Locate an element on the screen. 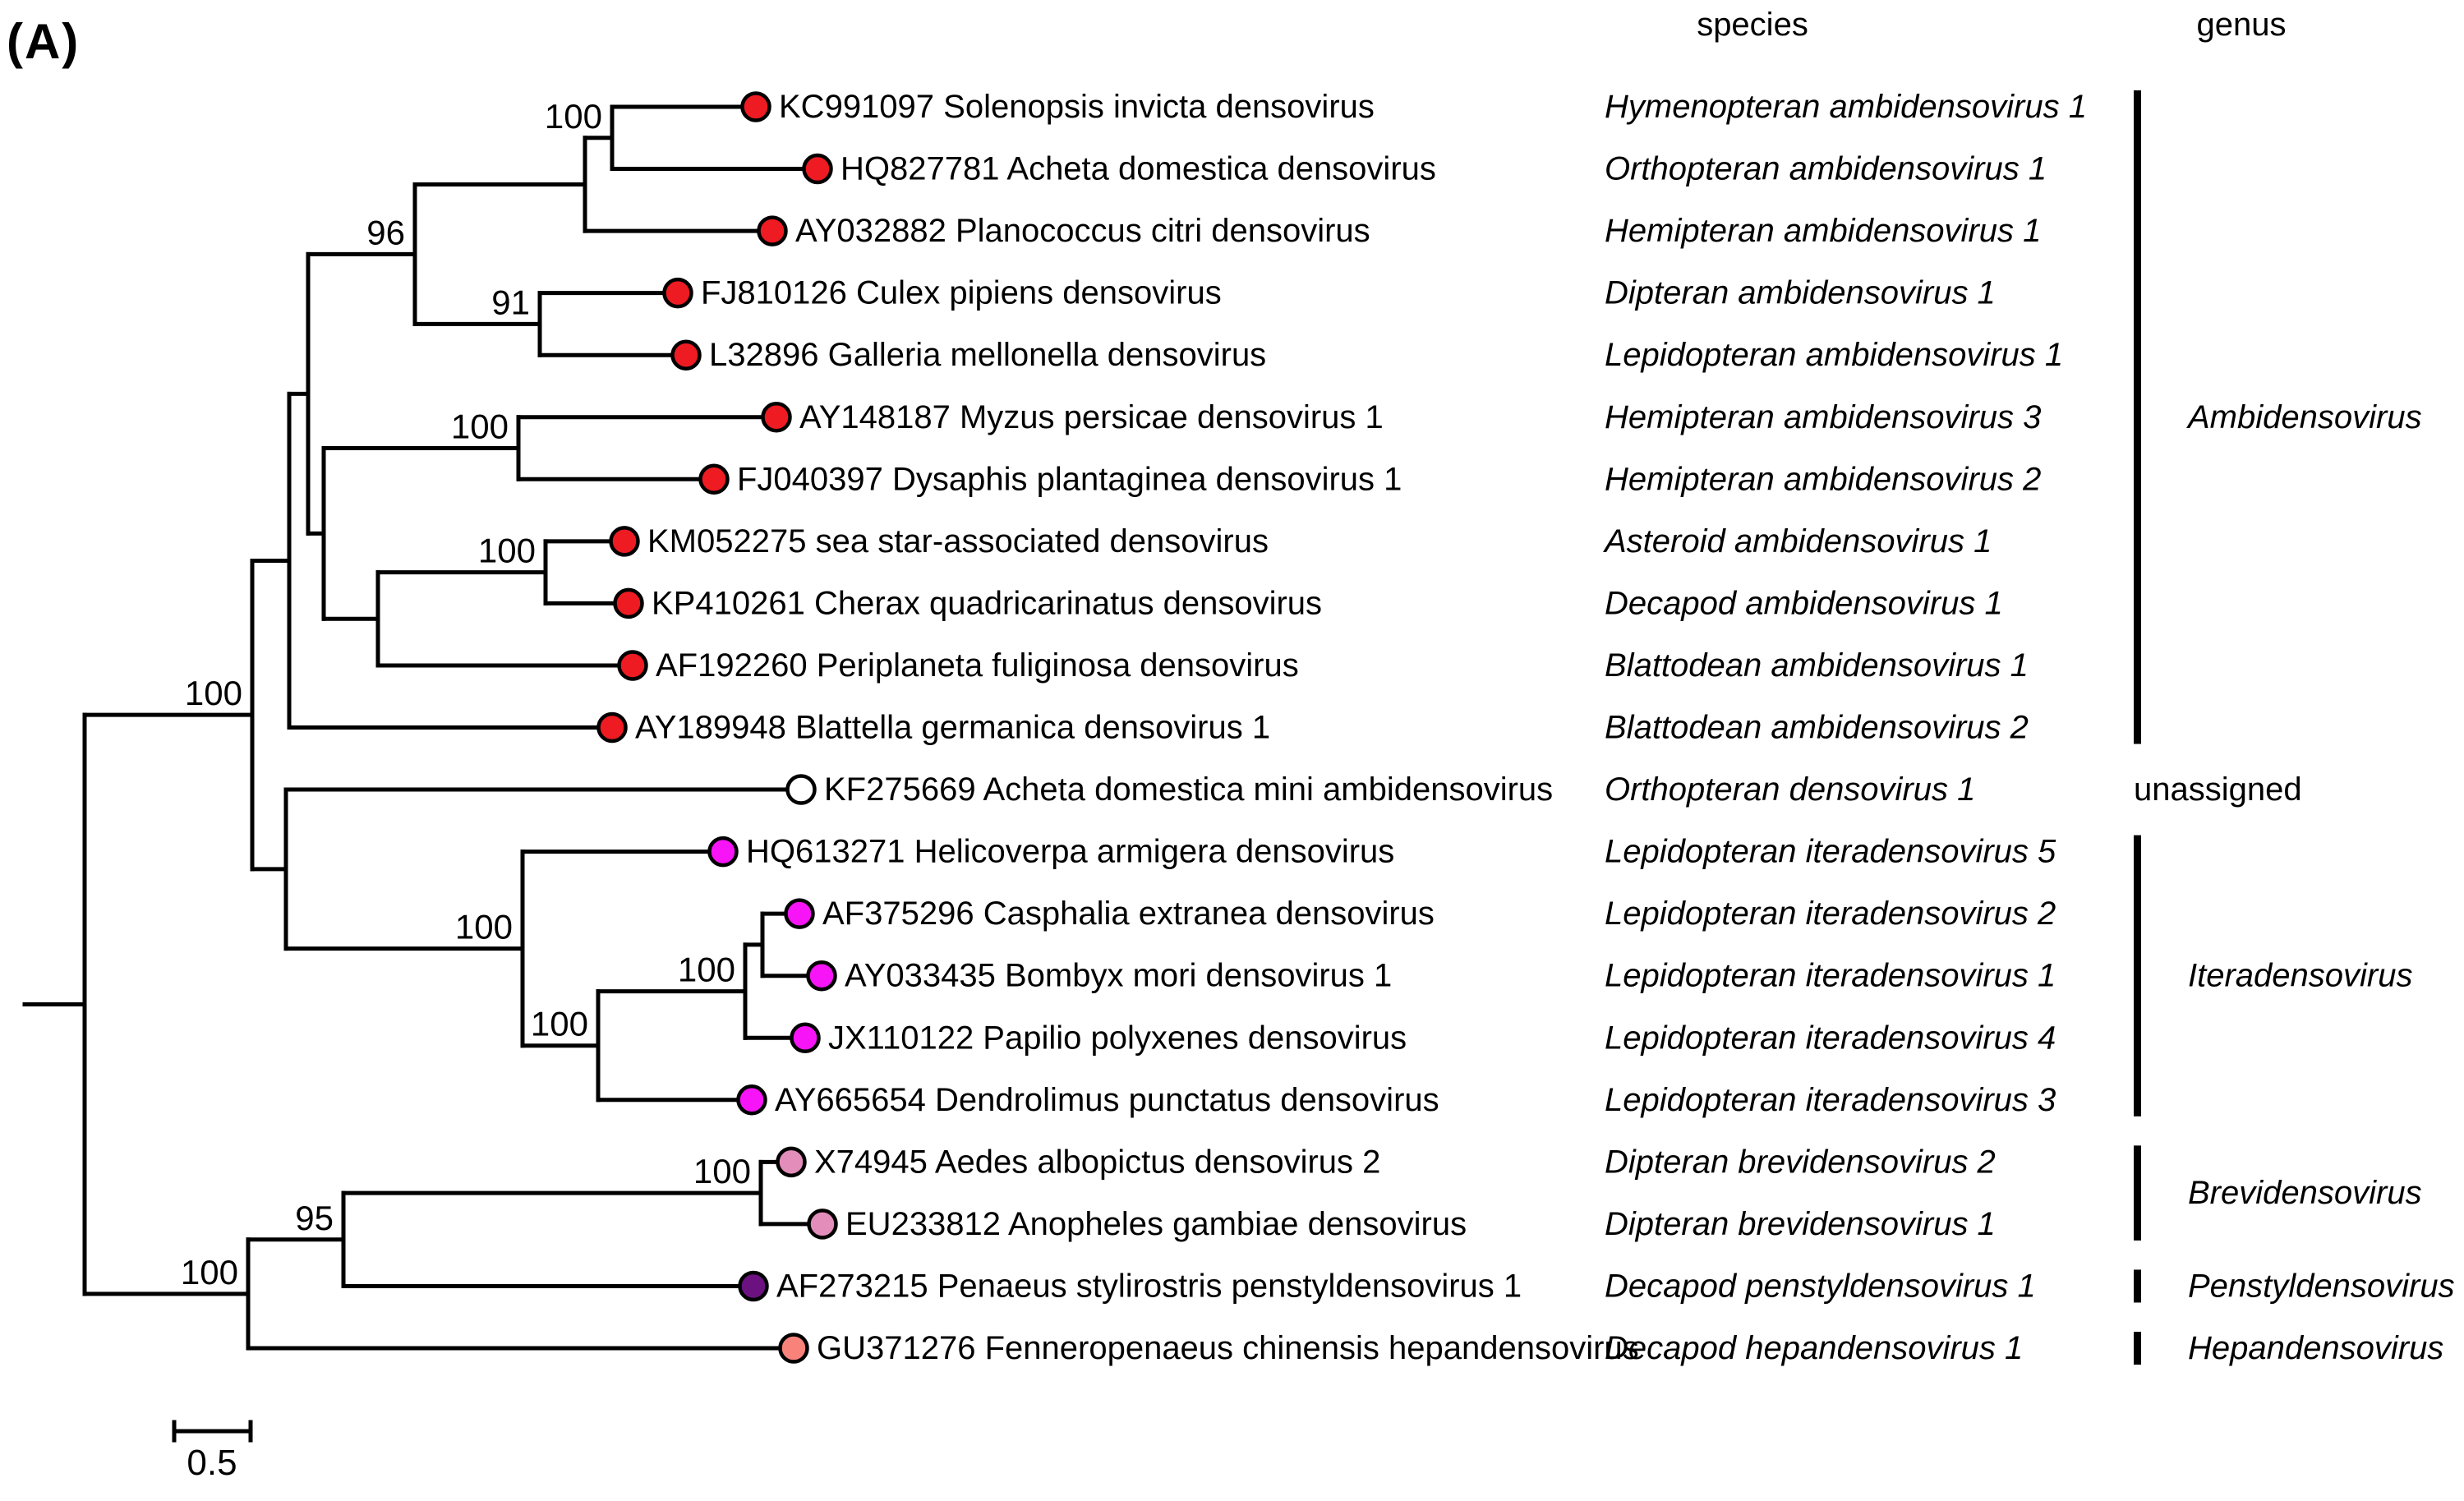  species-name-label: Dipteran brevidensovirus 2 is located at coordinates (1801, 1162).